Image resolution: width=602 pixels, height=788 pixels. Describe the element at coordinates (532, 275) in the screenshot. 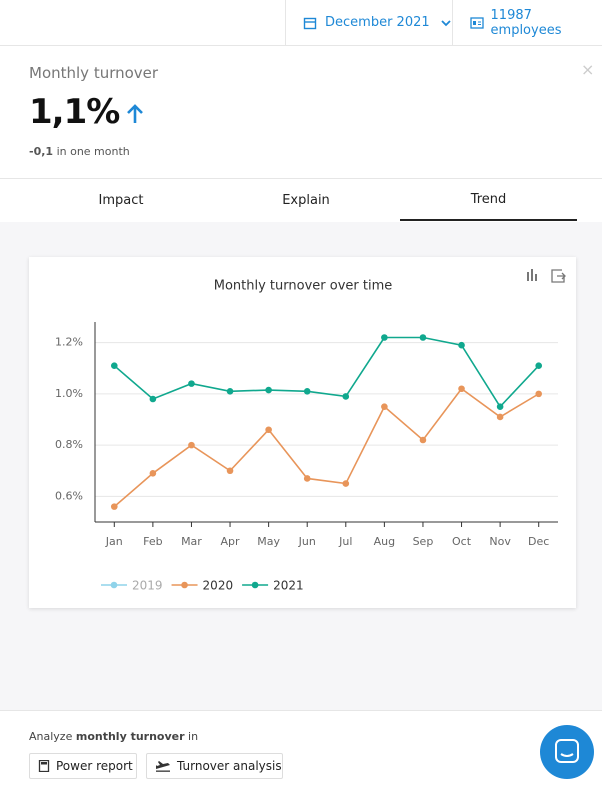

I see `bar-chart-icon` at that location.